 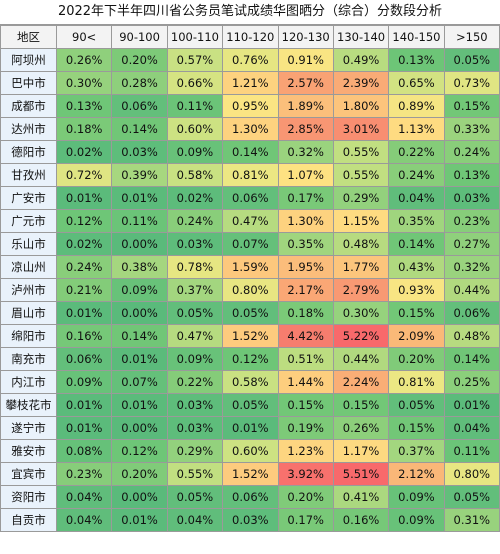 I want to click on percentage-cell: 0.07%, so click(x=139, y=382).